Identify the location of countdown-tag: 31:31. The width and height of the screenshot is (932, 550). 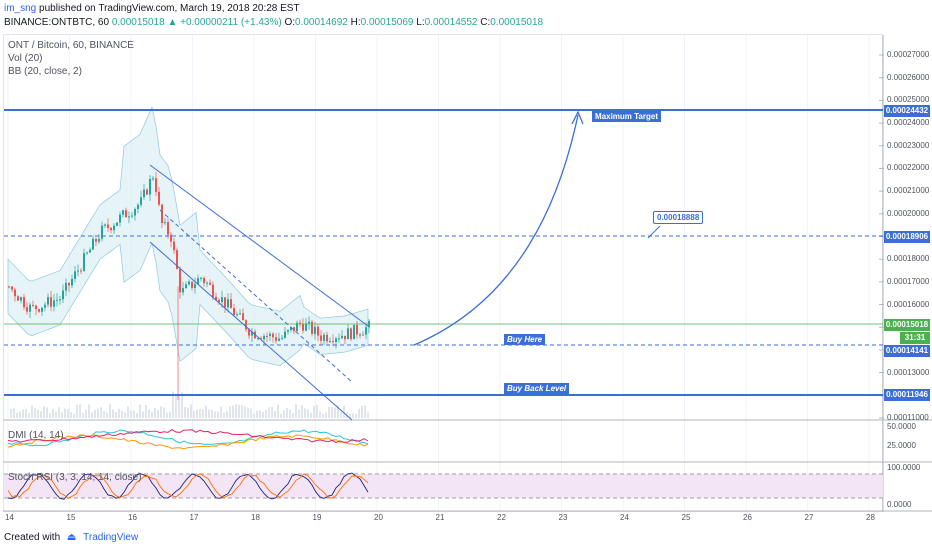
(915, 338).